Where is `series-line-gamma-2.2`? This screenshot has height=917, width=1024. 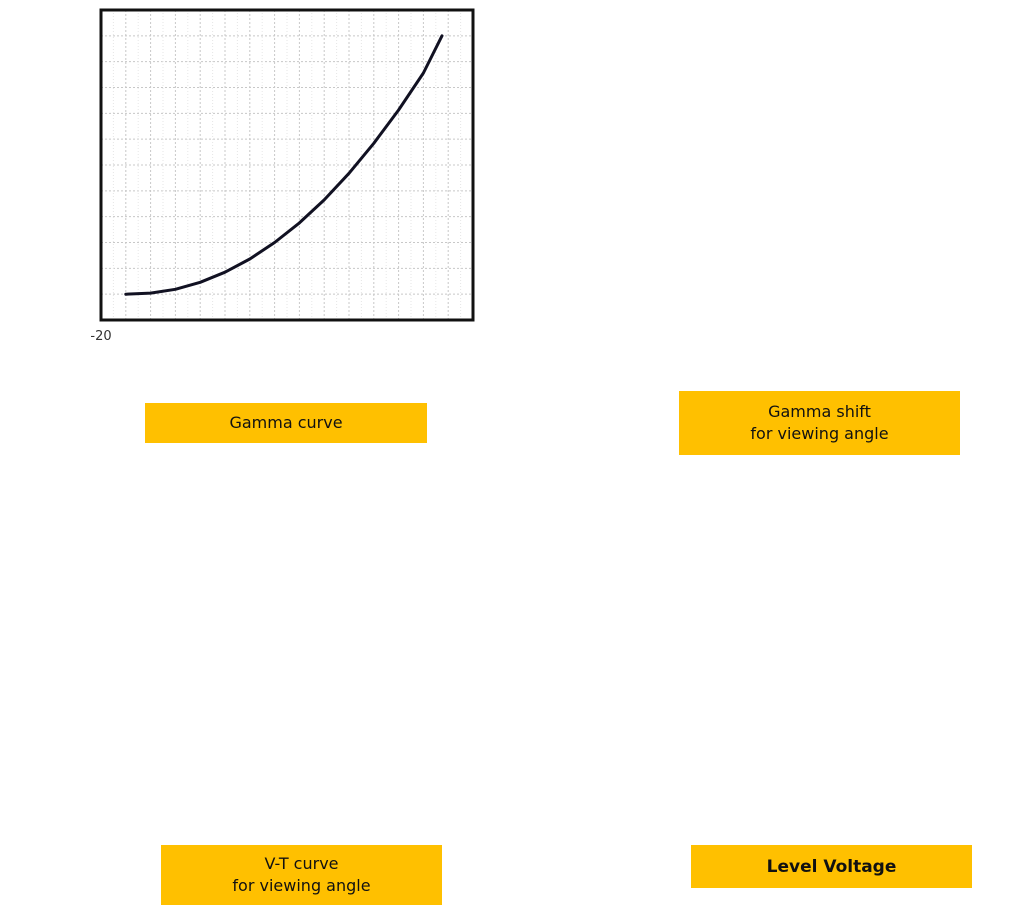 series-line-gamma-2.2 is located at coordinates (284, 165).